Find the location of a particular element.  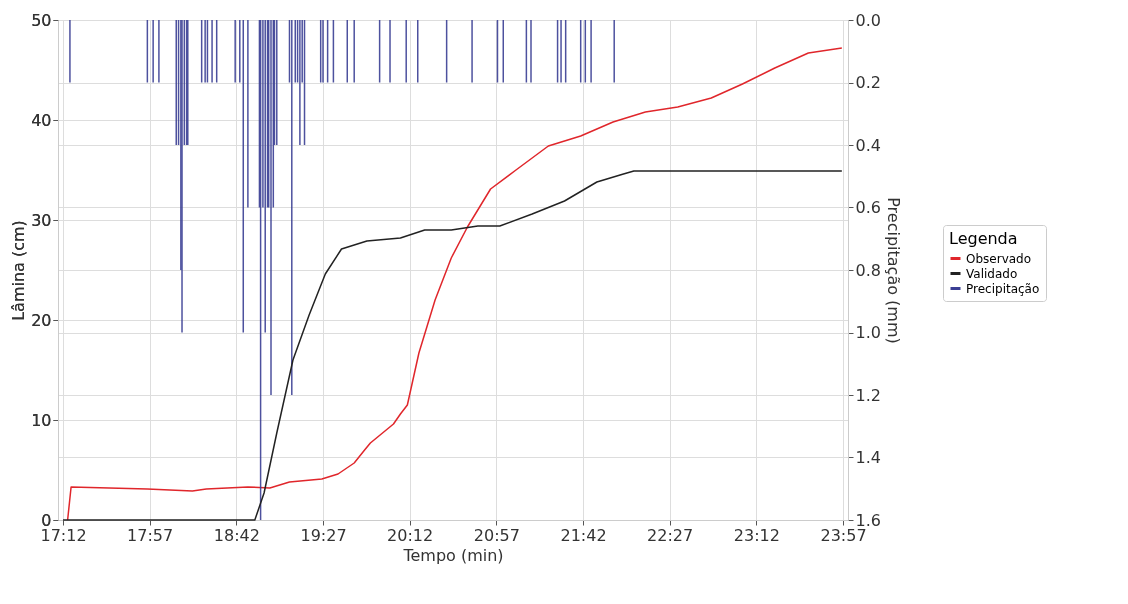

y-tick-label: 10 is located at coordinates (41, 420).